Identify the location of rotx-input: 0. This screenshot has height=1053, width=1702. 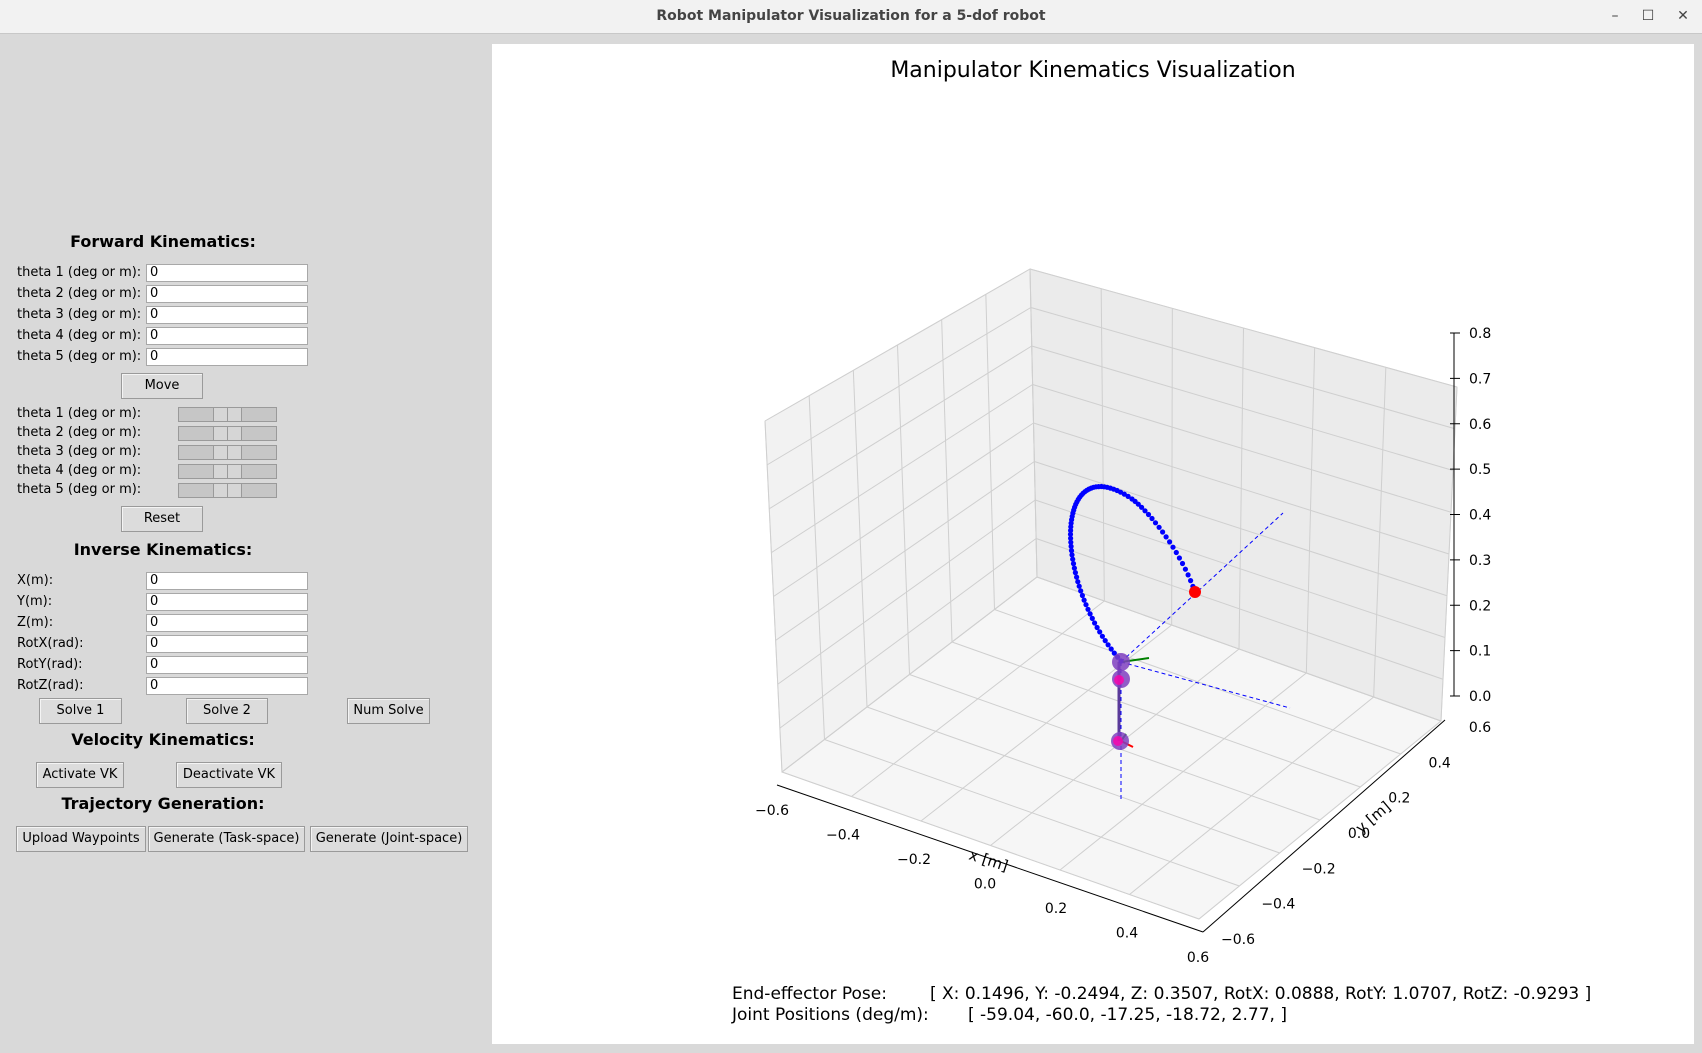
(227, 644).